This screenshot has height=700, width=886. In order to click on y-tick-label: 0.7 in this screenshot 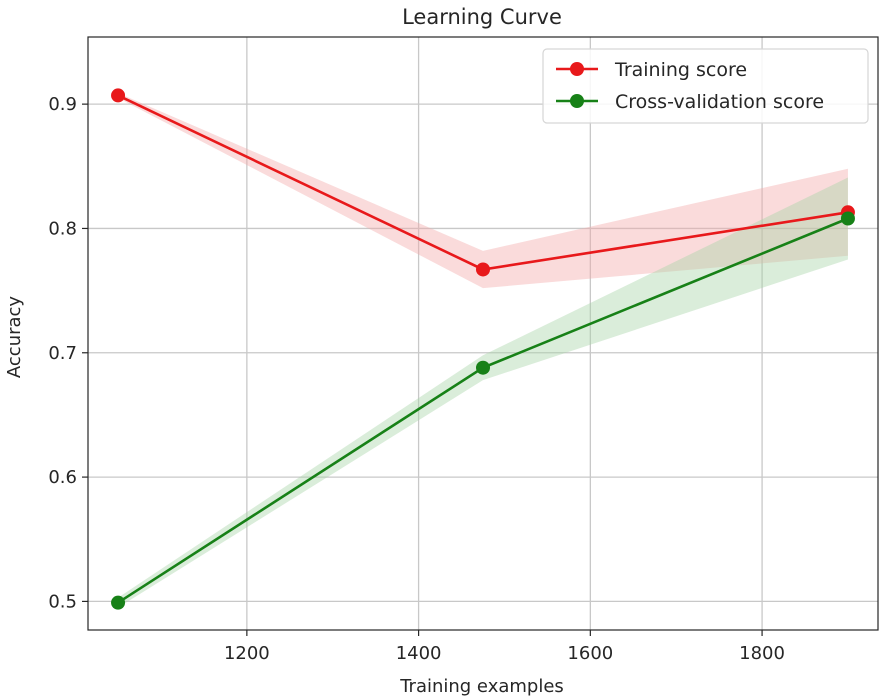, I will do `click(62, 353)`.